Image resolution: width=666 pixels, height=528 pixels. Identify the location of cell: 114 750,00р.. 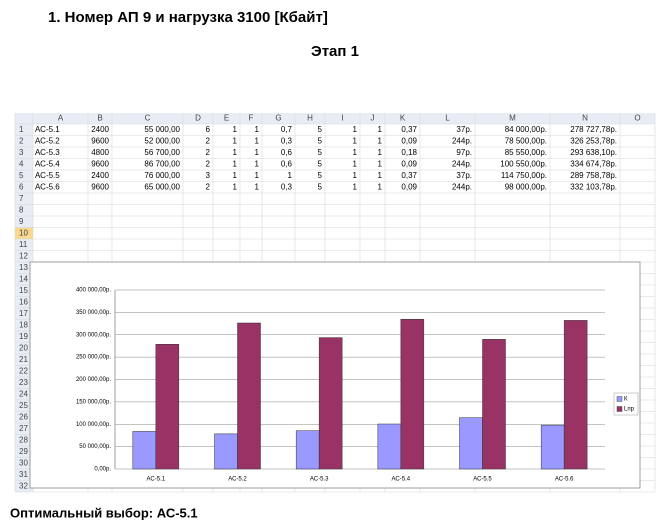
(524, 175).